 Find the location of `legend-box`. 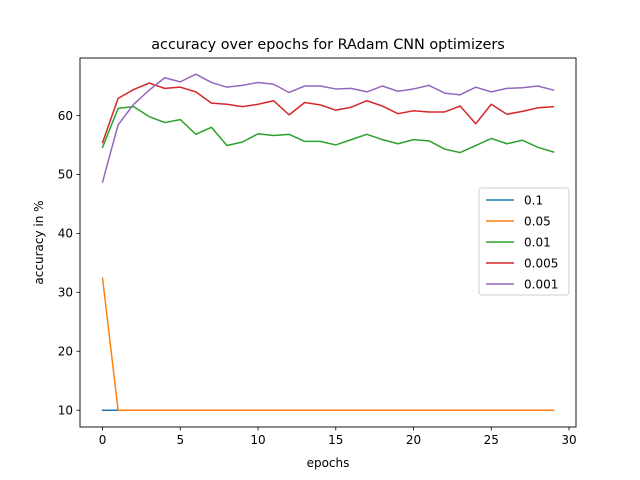

legend-box is located at coordinates (524, 241).